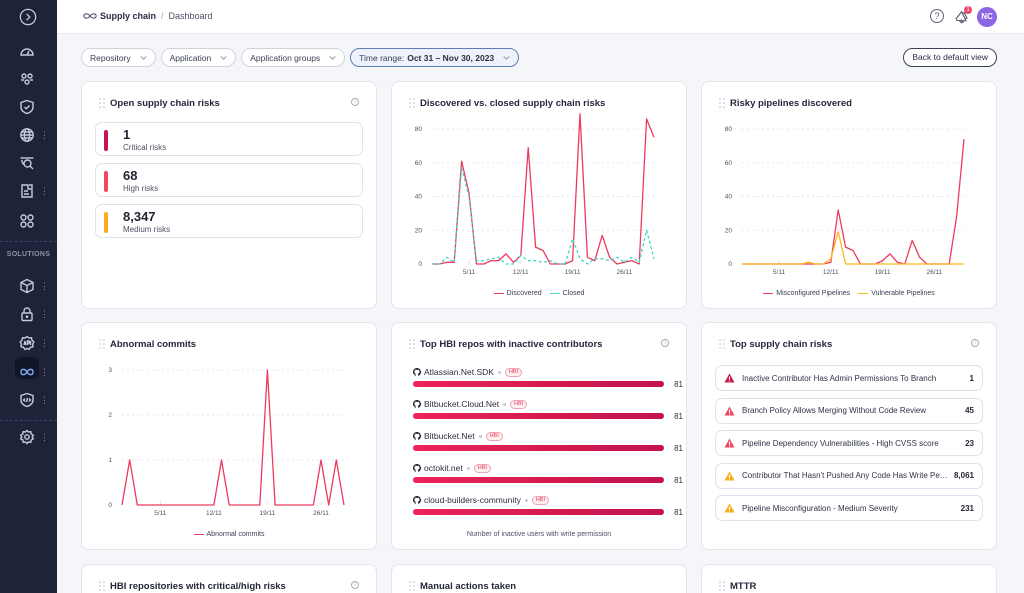  What do you see at coordinates (190, 16) in the screenshot?
I see `breadcrumb-current-page: Dashboard` at bounding box center [190, 16].